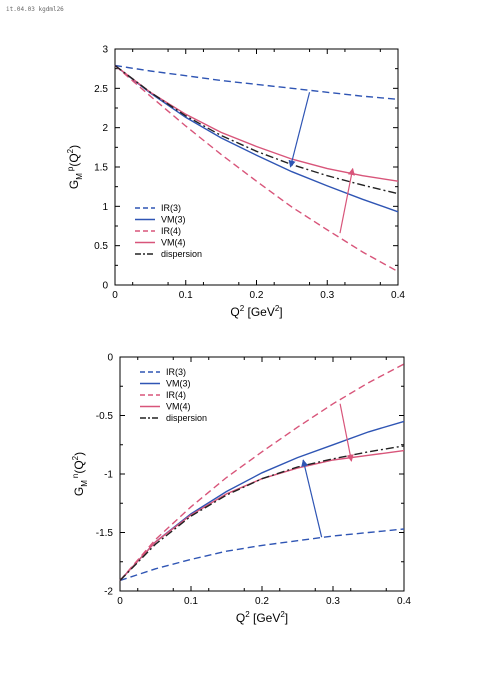 Image resolution: width=500 pixels, height=688 pixels. Describe the element at coordinates (108, 475) in the screenshot. I see `y-tick-label: -1` at that location.